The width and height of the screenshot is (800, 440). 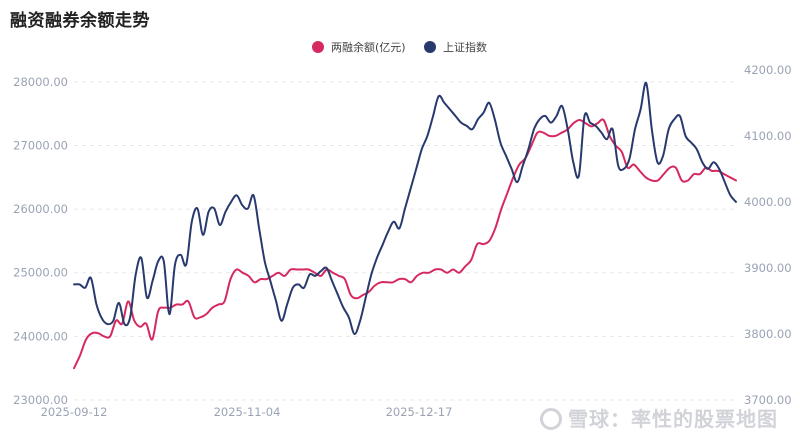 What do you see at coordinates (40, 209) in the screenshot?
I see `left-tick-label: 26000.00` at bounding box center [40, 209].